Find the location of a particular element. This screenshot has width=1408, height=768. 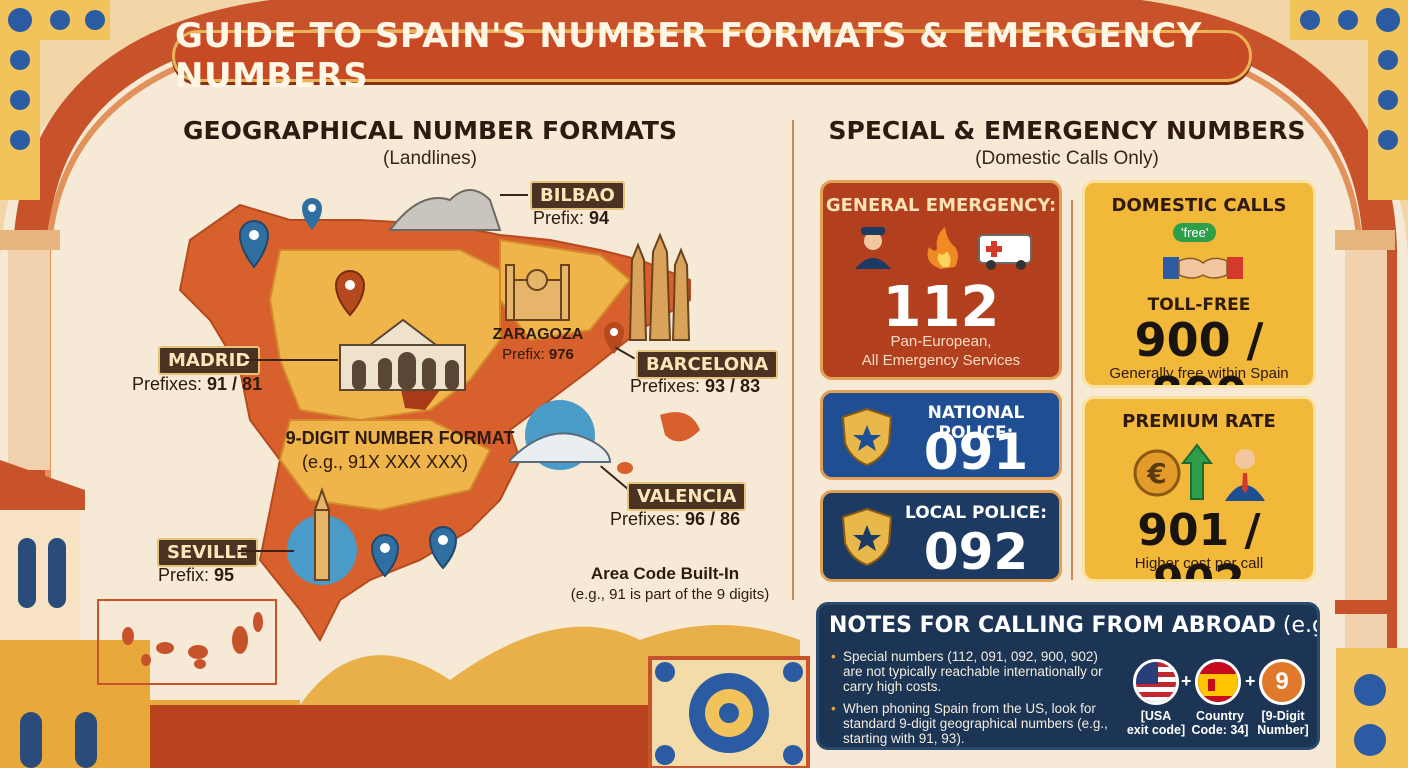

corner-tiles-right is located at coordinates (1349, 100).